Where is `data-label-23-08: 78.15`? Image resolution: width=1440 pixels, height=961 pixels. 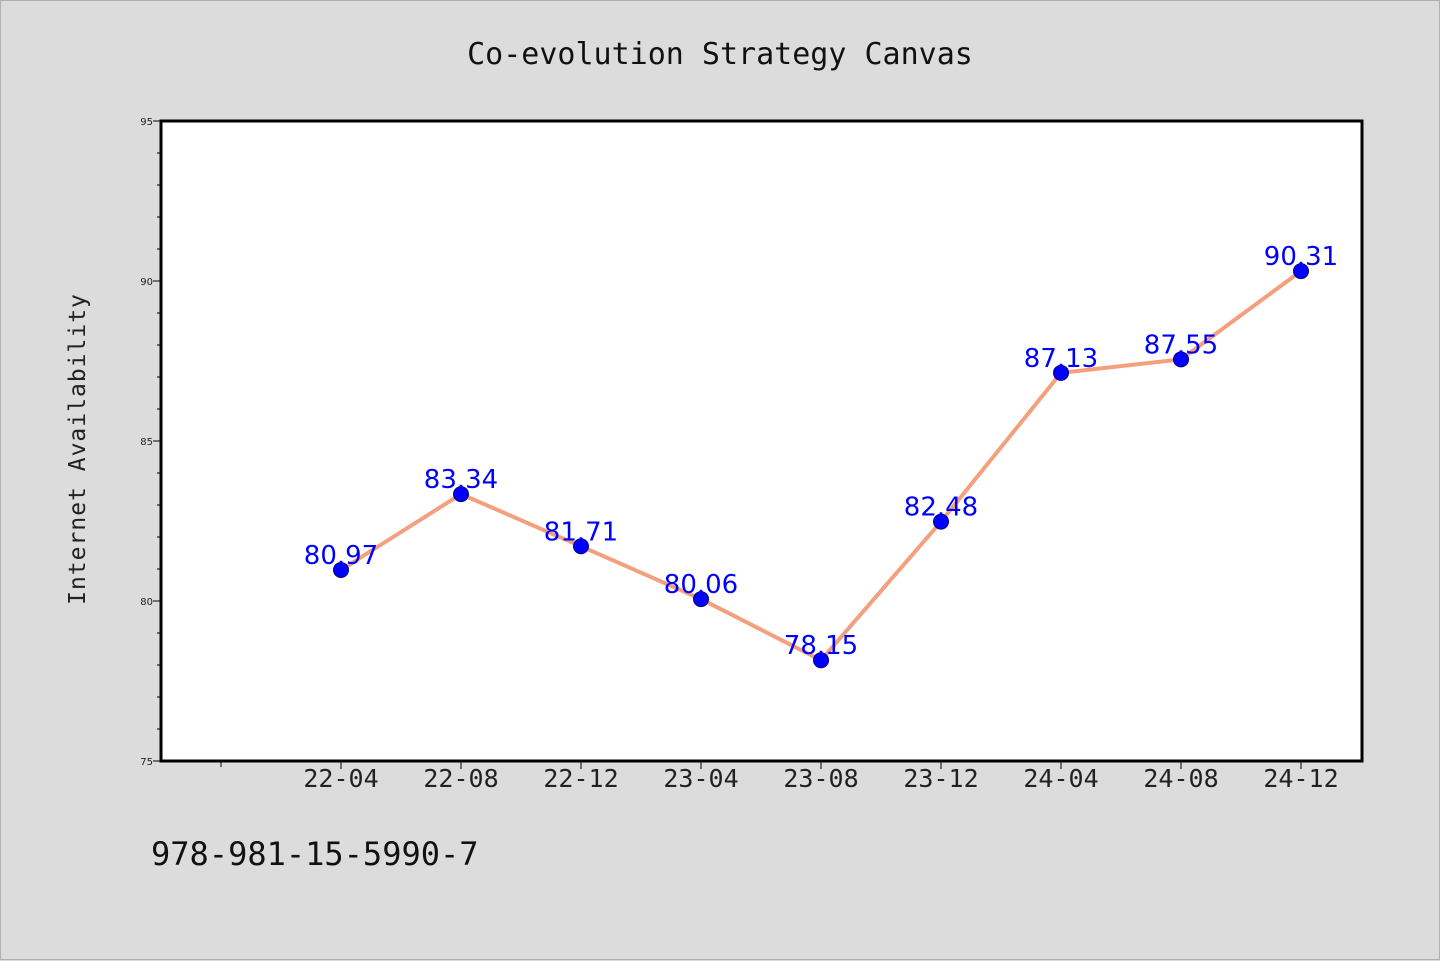
data-label-23-08: 78.15 is located at coordinates (821, 646).